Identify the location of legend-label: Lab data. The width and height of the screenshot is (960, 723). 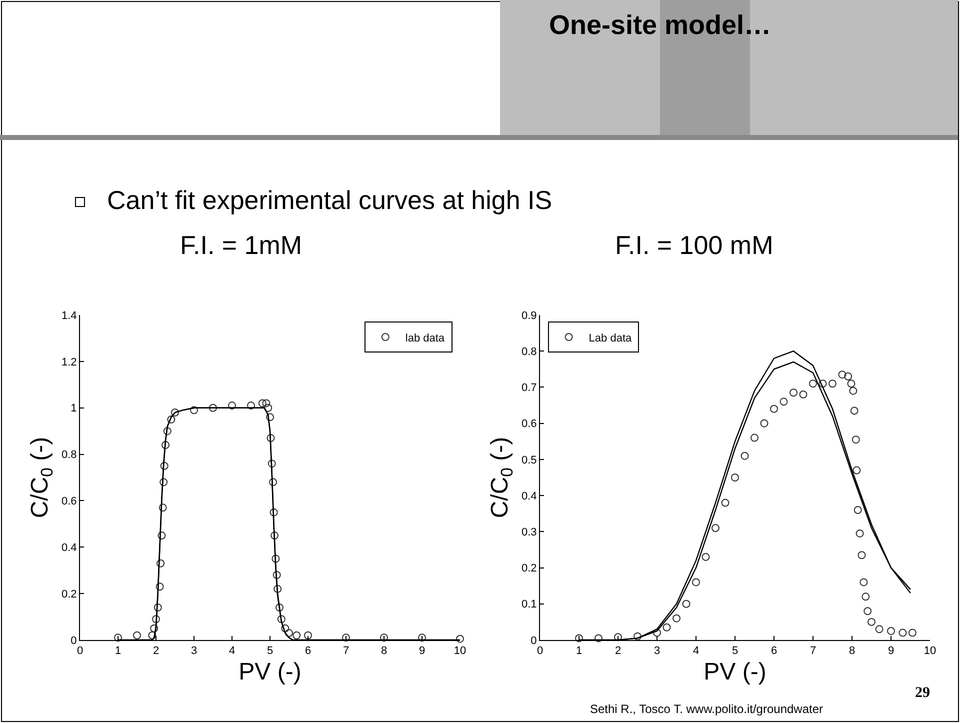
(610, 338).